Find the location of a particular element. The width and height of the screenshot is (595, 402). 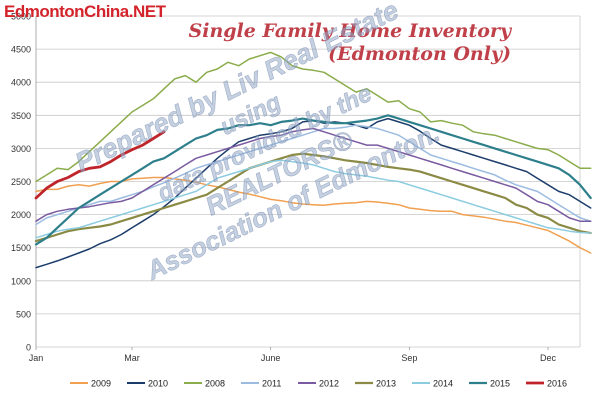

y-tick-label: 2000 is located at coordinates (21, 215).